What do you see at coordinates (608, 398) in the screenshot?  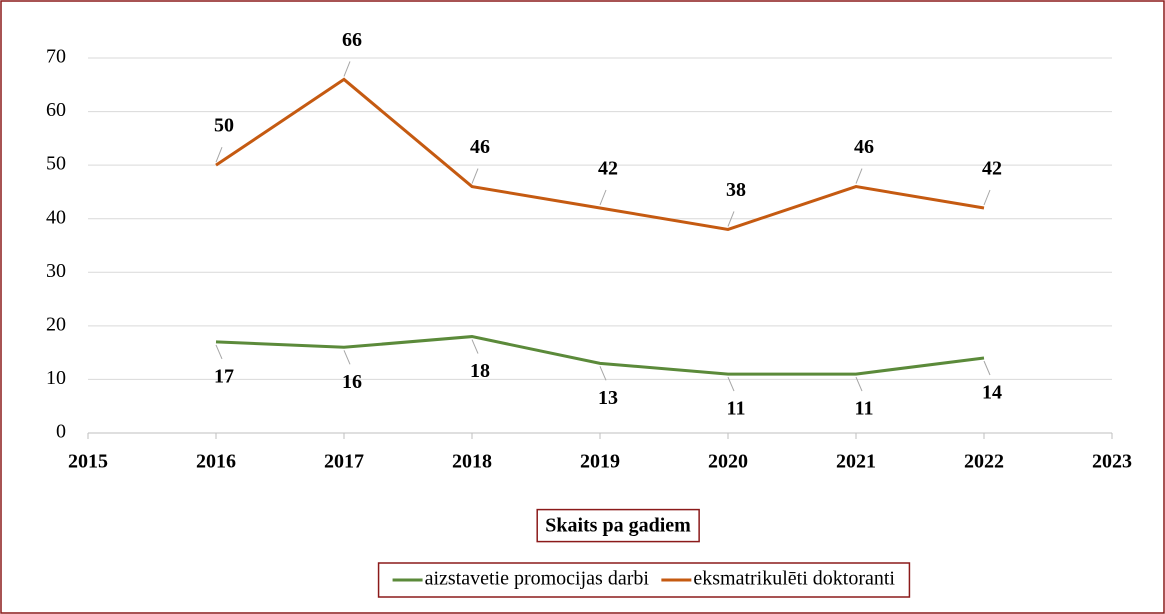 I see `data-label: 13` at bounding box center [608, 398].